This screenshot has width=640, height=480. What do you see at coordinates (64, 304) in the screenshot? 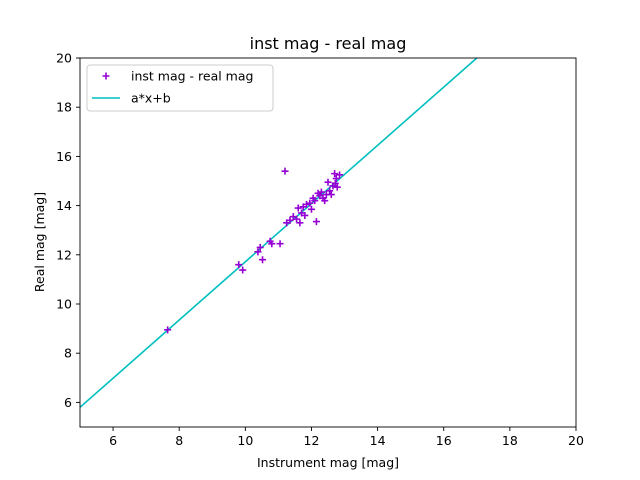
I see `y-tick-label: 10` at bounding box center [64, 304].